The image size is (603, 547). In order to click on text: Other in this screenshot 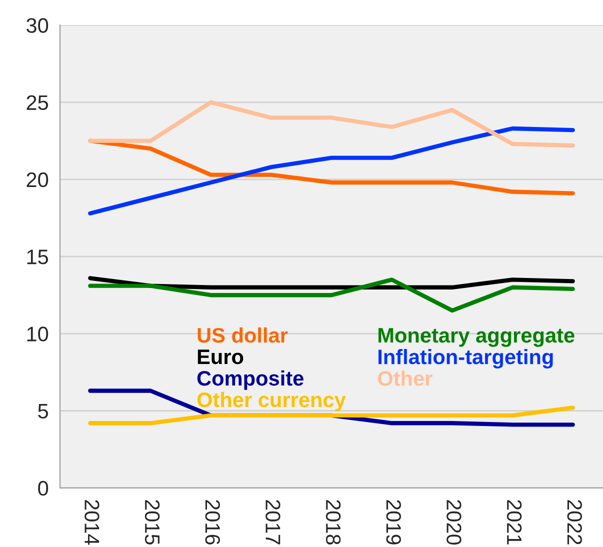, I will do `click(405, 378)`.